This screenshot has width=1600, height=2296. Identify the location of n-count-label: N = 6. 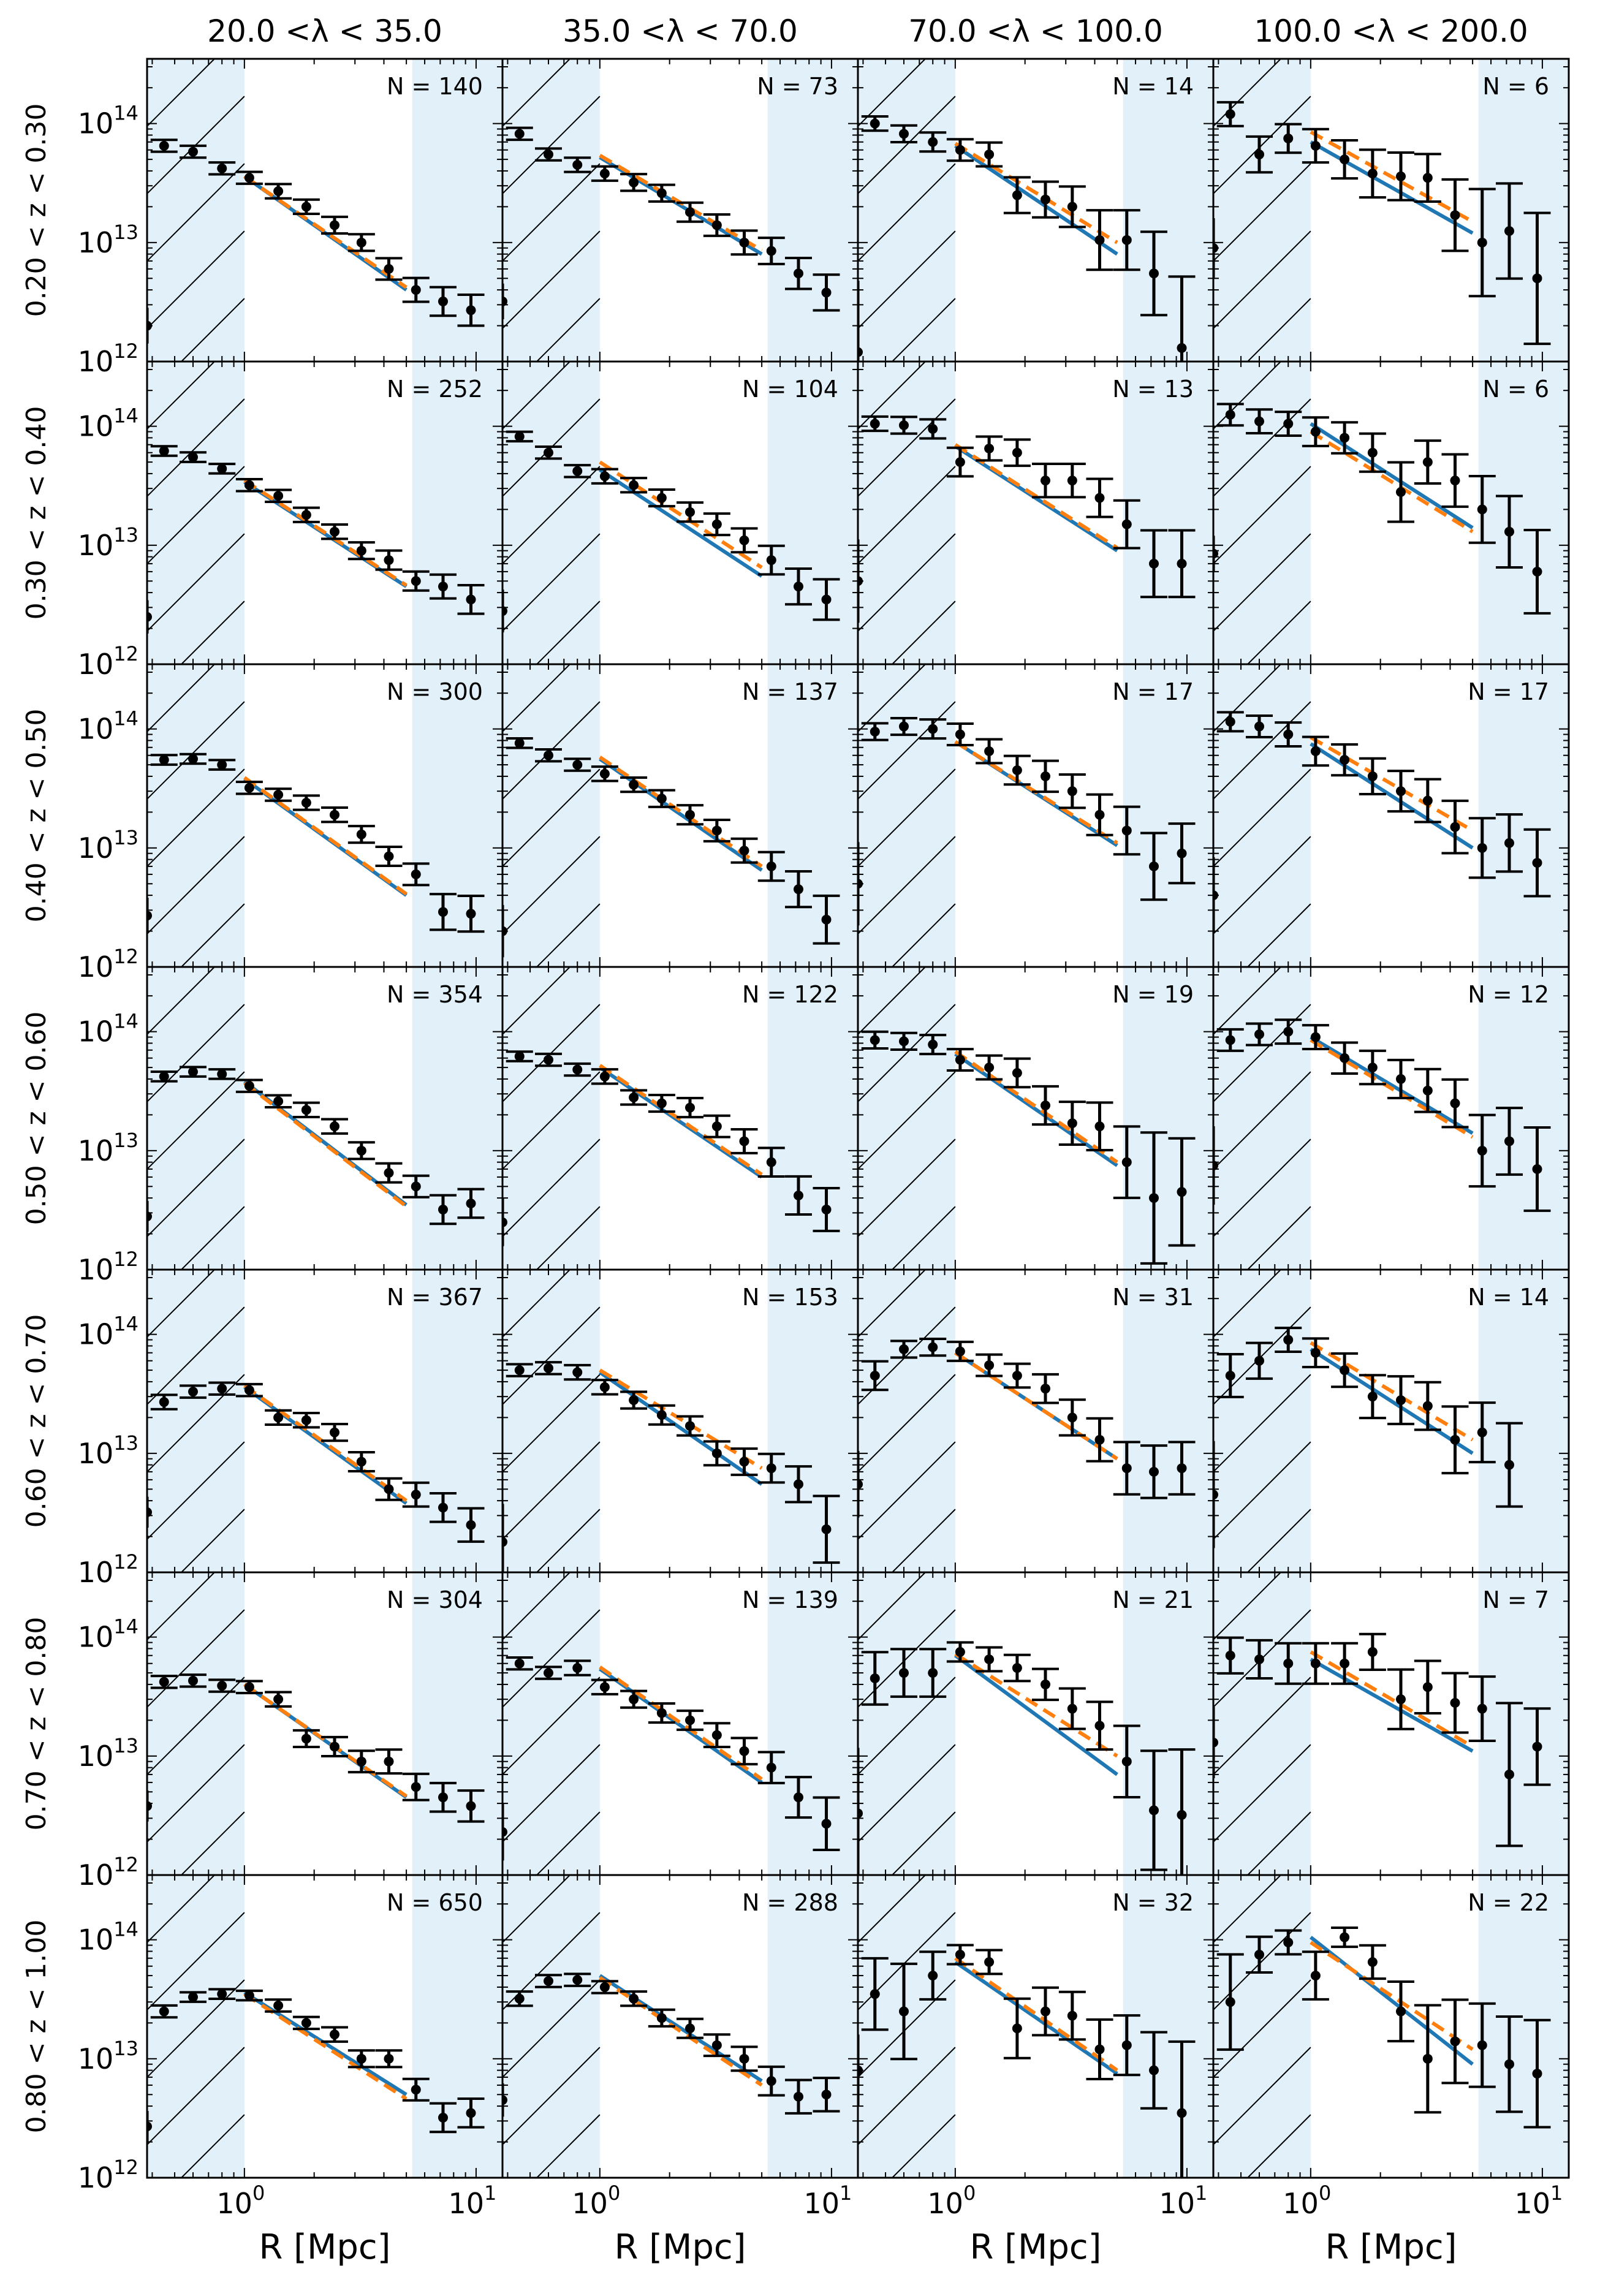
(1515, 389).